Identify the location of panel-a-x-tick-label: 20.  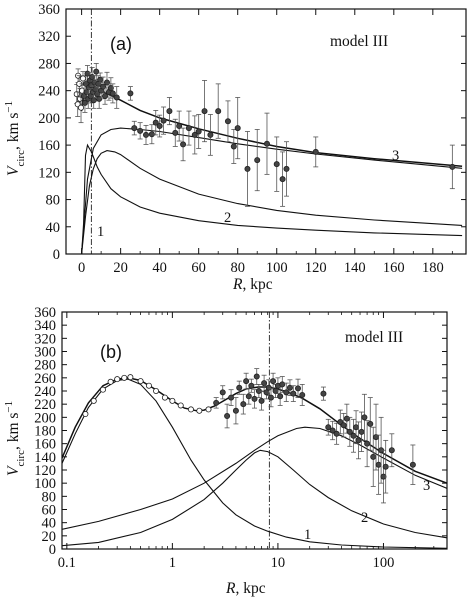
(120, 268).